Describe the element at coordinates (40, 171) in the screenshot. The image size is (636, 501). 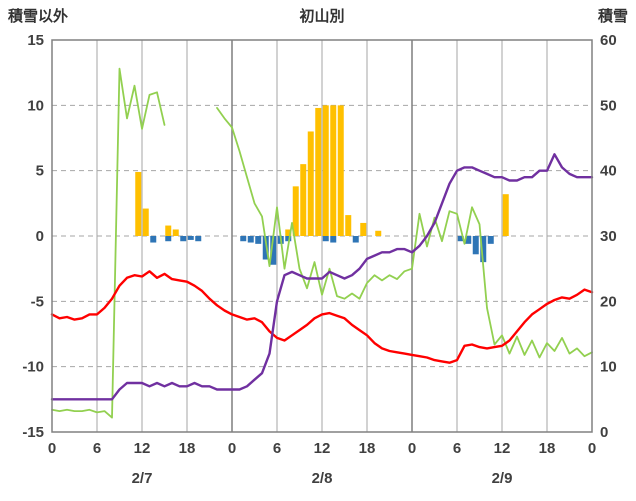
I see `left-tick-label: 5` at that location.